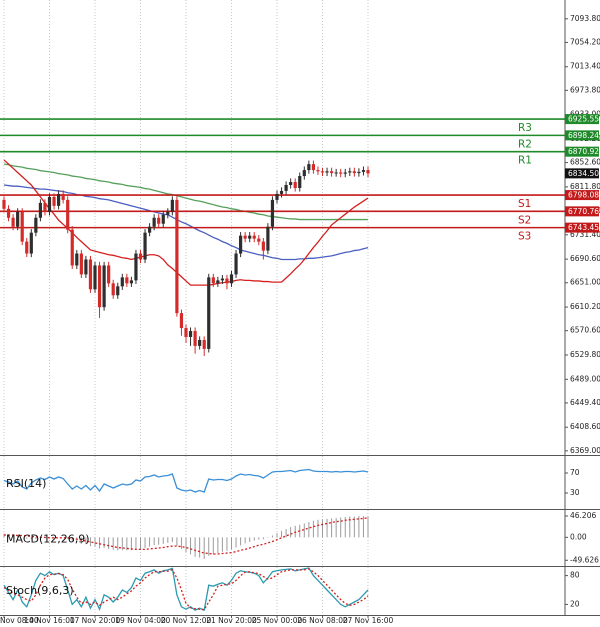 This screenshot has width=600, height=627. What do you see at coordinates (525, 144) in the screenshot?
I see `level-name: R2` at bounding box center [525, 144].